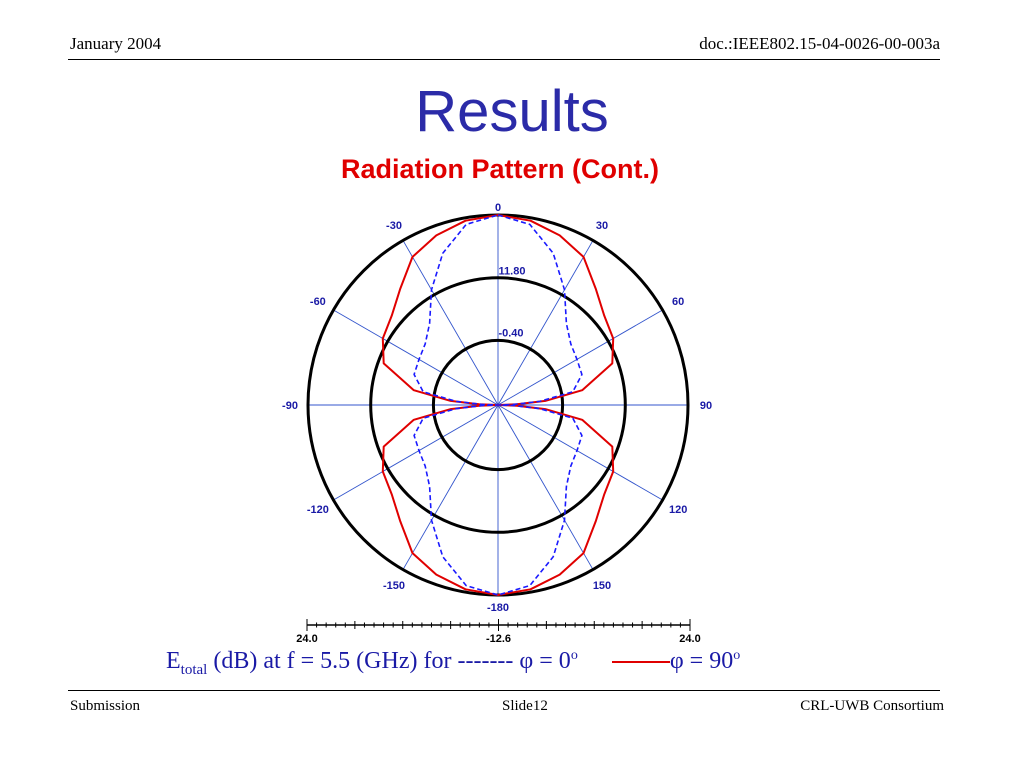 This screenshot has width=1024, height=768. I want to click on angle-label--90: -90, so click(290, 406).